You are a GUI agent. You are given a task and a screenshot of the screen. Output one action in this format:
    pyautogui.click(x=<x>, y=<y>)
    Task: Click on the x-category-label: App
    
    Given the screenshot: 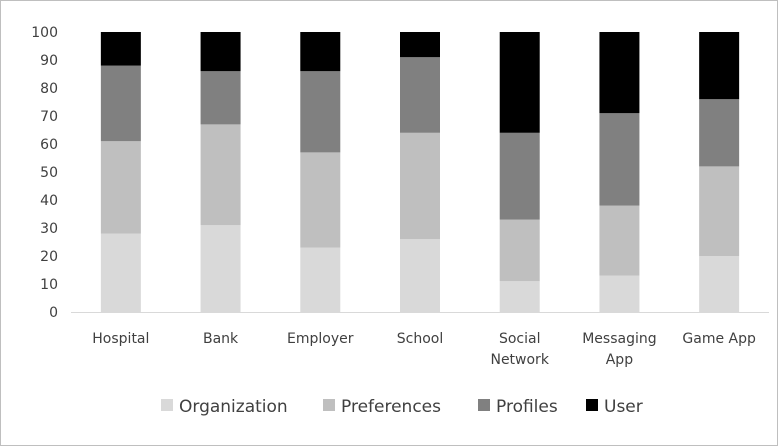 What is the action you would take?
    pyautogui.click(x=619, y=360)
    